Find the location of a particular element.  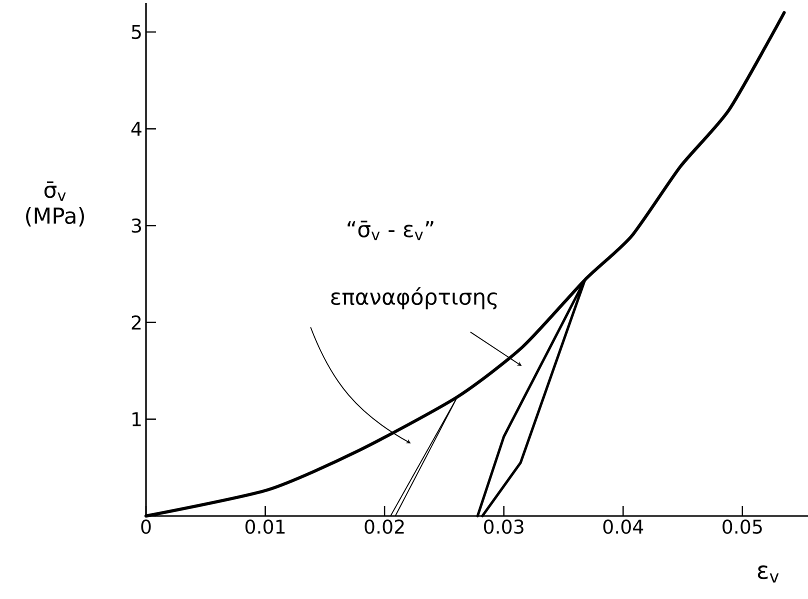

y-tick-label: 4 is located at coordinates (136, 129).